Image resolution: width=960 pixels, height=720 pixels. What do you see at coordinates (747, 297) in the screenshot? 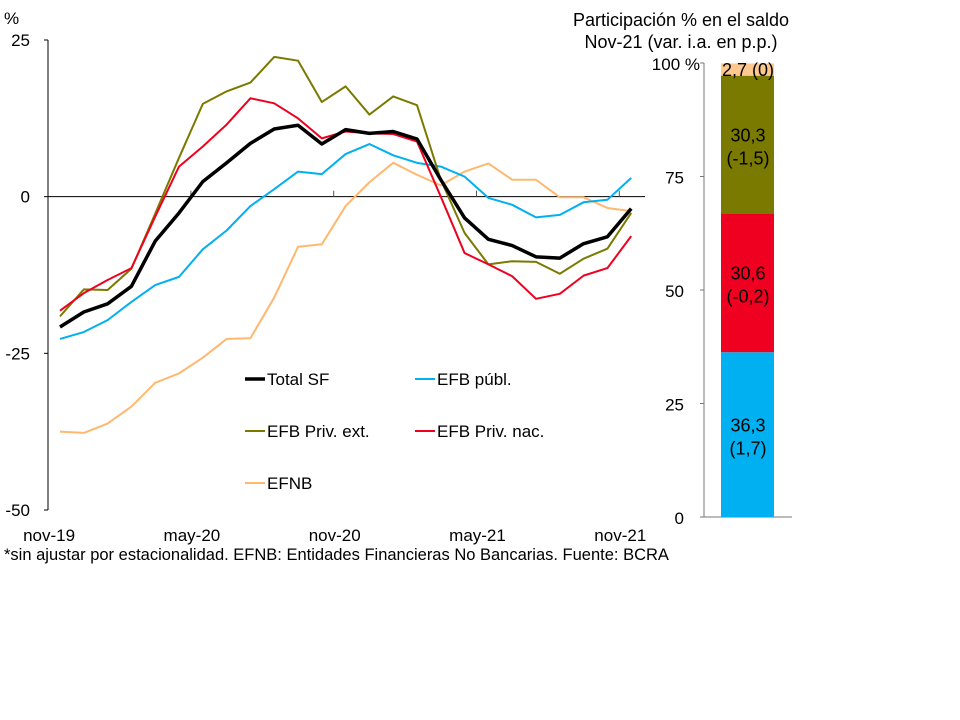
I see `bar-segment-change: (-0,2)` at bounding box center [747, 297].